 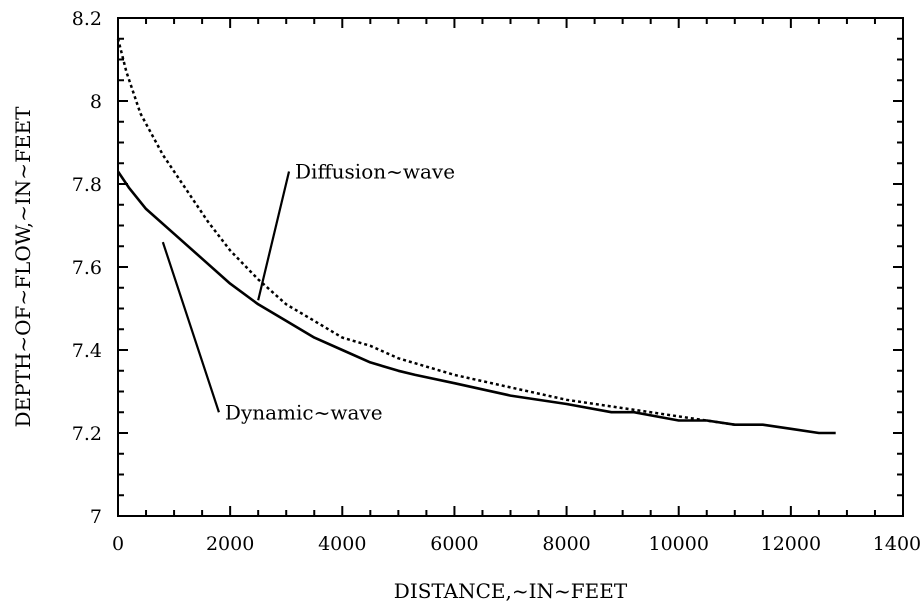 What do you see at coordinates (190, 327) in the screenshot?
I see `dynamic-wave-leader-line` at bounding box center [190, 327].